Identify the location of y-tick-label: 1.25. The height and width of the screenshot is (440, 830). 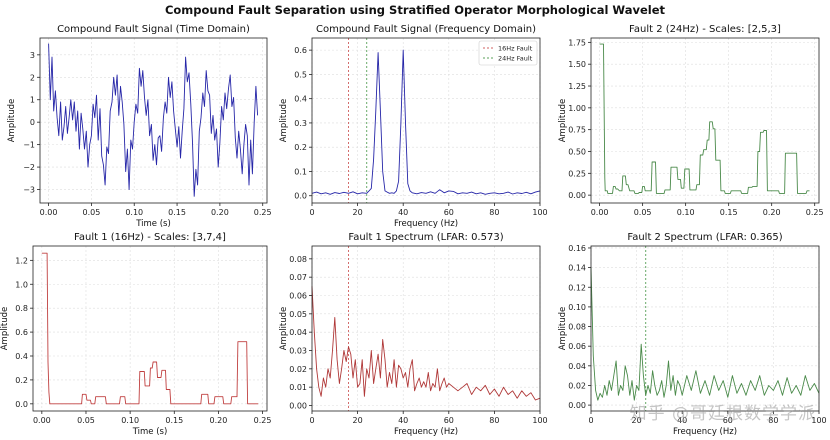
(577, 86).